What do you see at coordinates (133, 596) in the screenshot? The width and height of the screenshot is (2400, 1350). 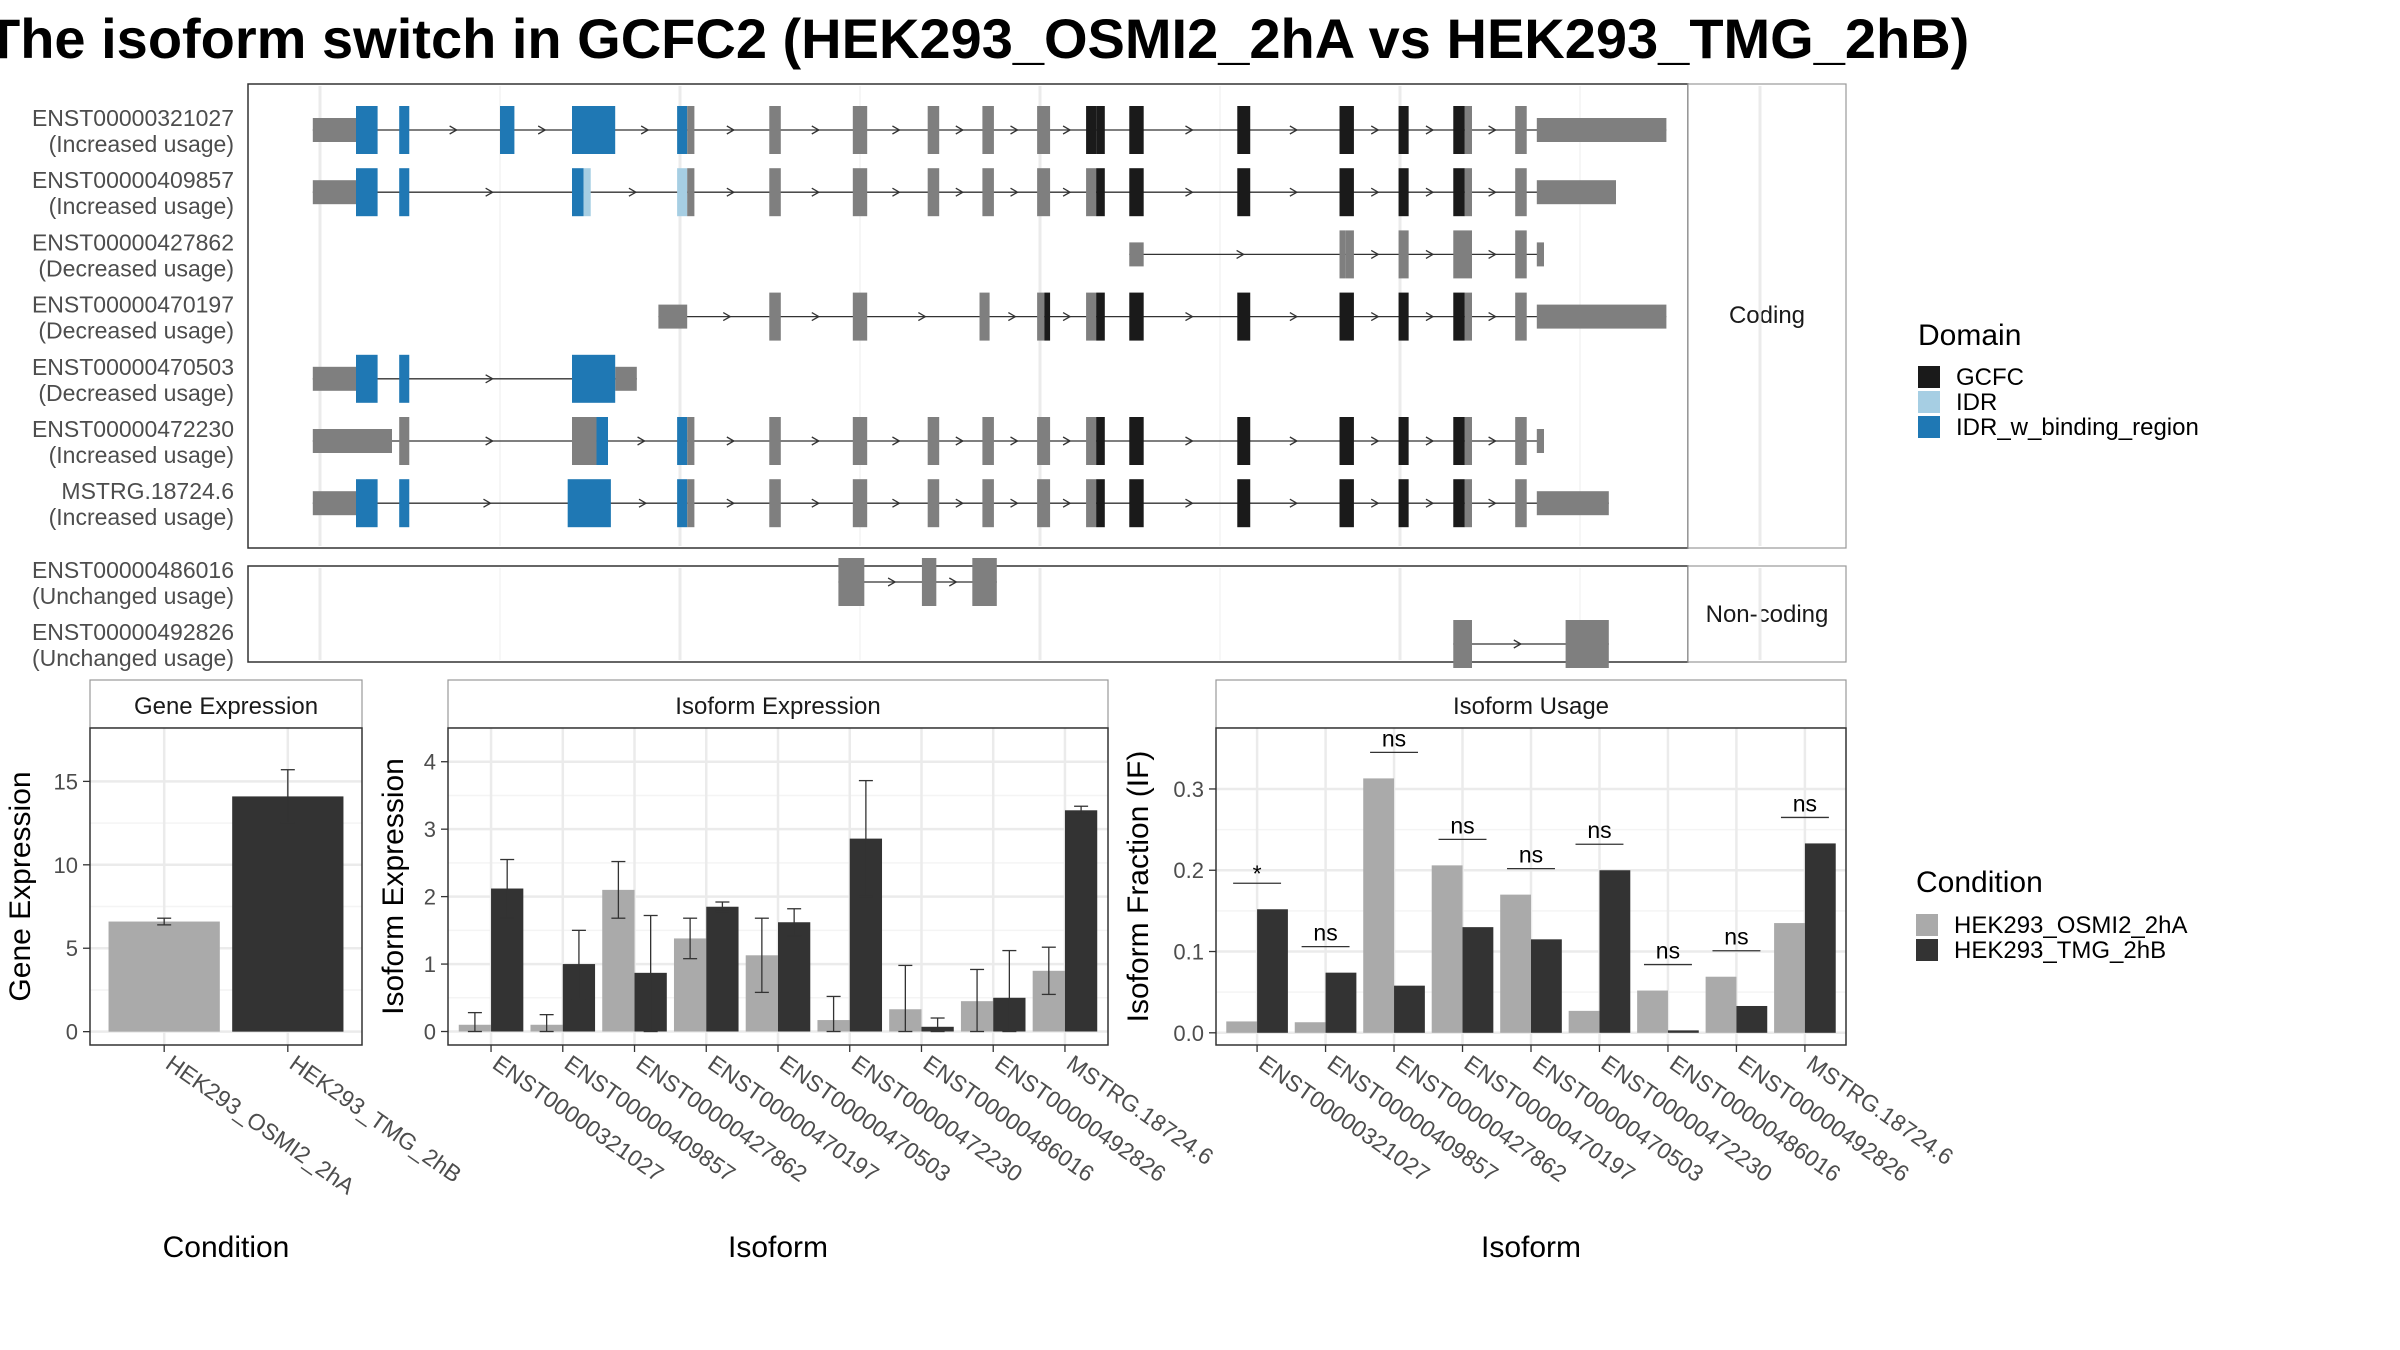 I see `transcript-usage-label: (Unchanged usage)` at bounding box center [133, 596].